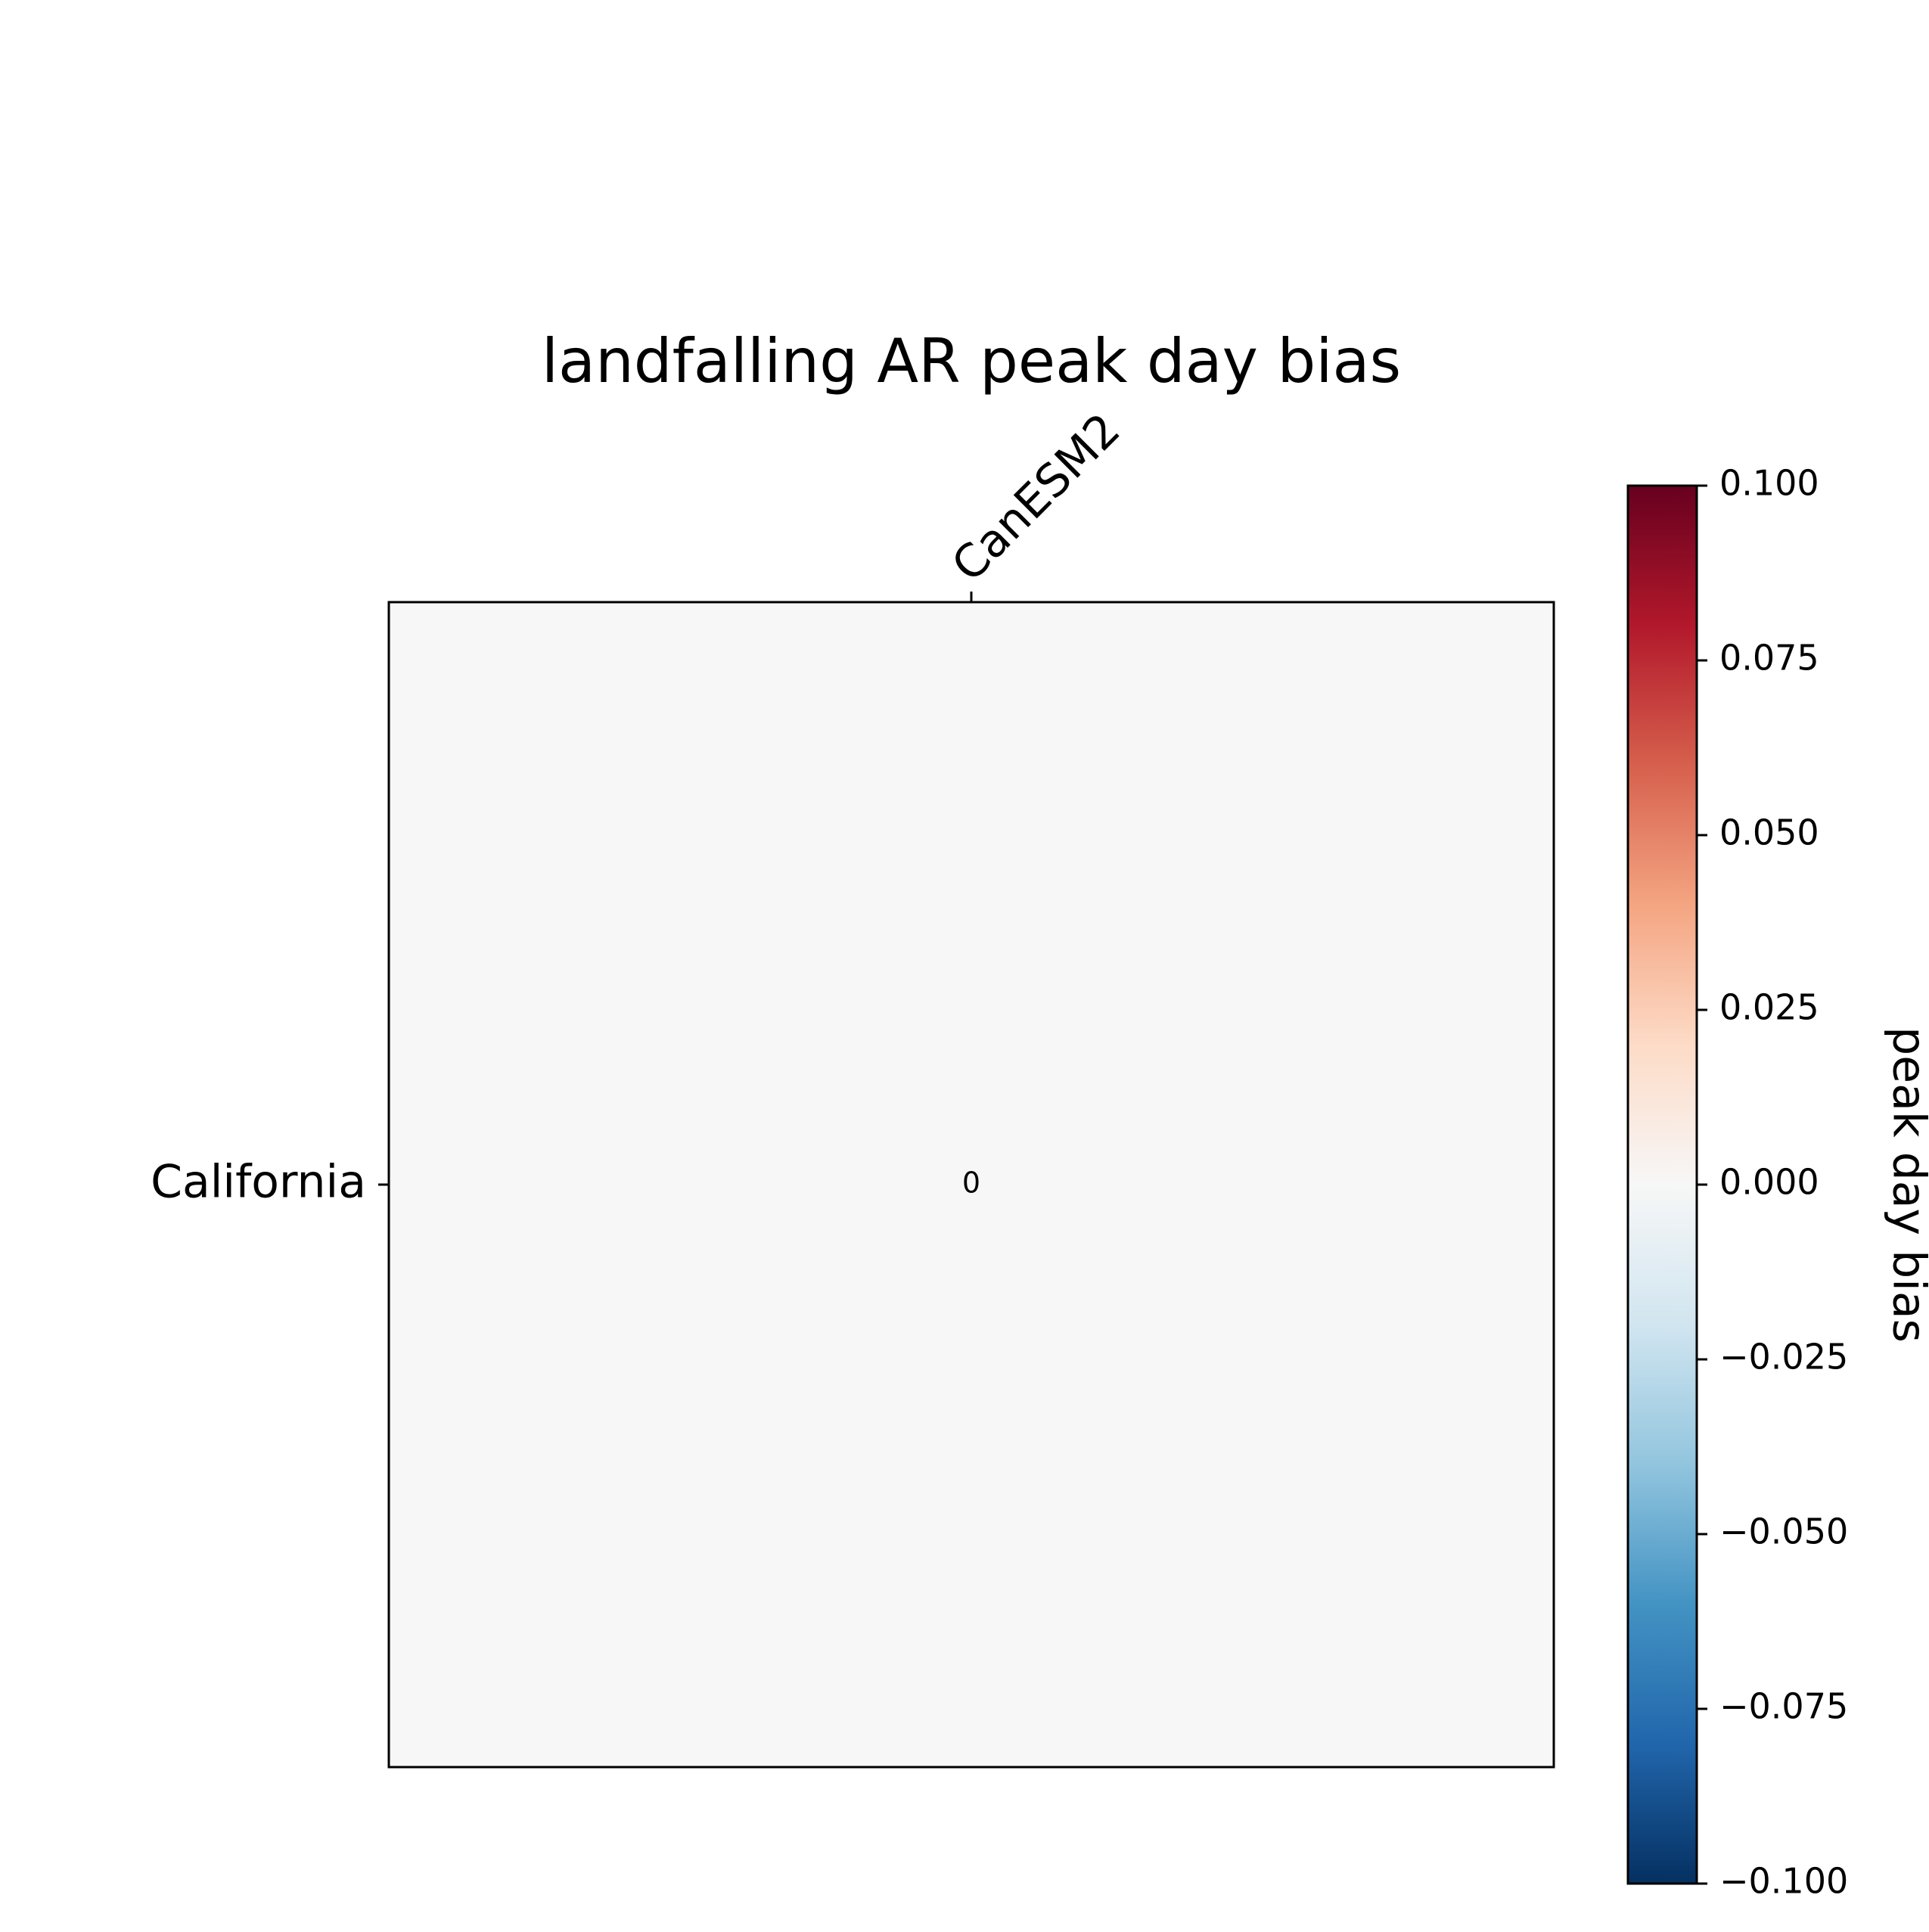  What do you see at coordinates (1769, 483) in the screenshot?
I see `colorbar-tick-label: 0.100` at bounding box center [1769, 483].